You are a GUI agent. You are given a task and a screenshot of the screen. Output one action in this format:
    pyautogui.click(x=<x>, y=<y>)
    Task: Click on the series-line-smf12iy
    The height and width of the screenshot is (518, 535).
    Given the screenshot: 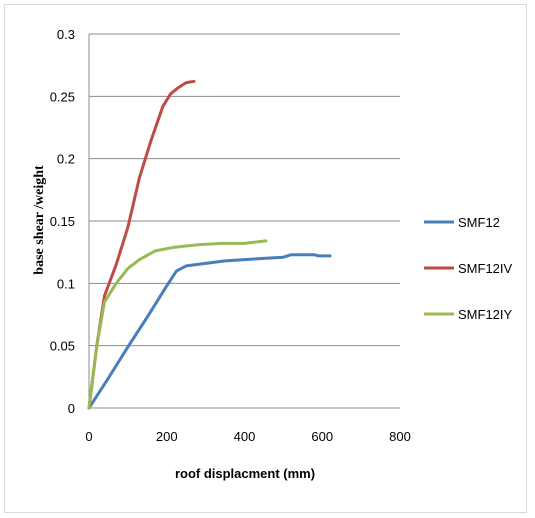 What is the action you would take?
    pyautogui.click(x=177, y=324)
    